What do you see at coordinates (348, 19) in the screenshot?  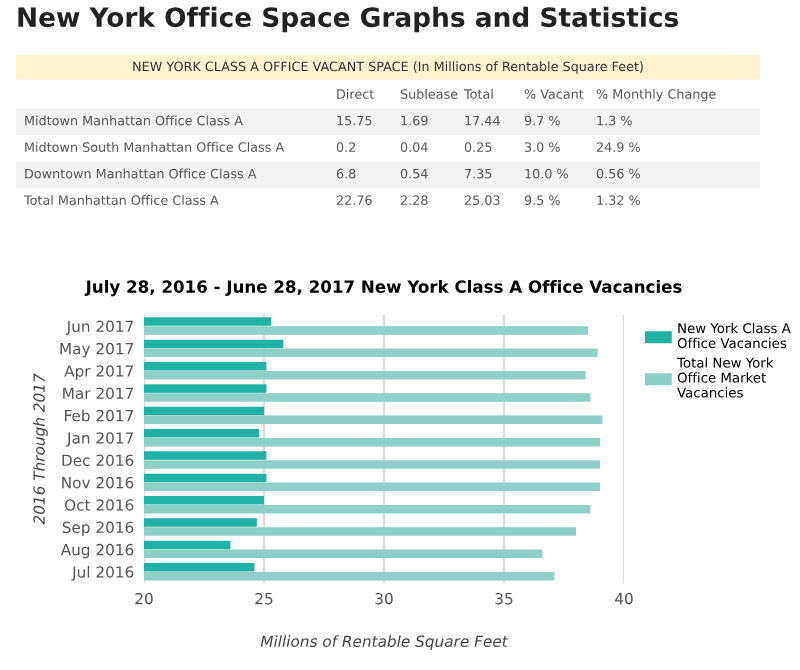 I see `text: New York Office Space Graphs and Statistics` at bounding box center [348, 19].